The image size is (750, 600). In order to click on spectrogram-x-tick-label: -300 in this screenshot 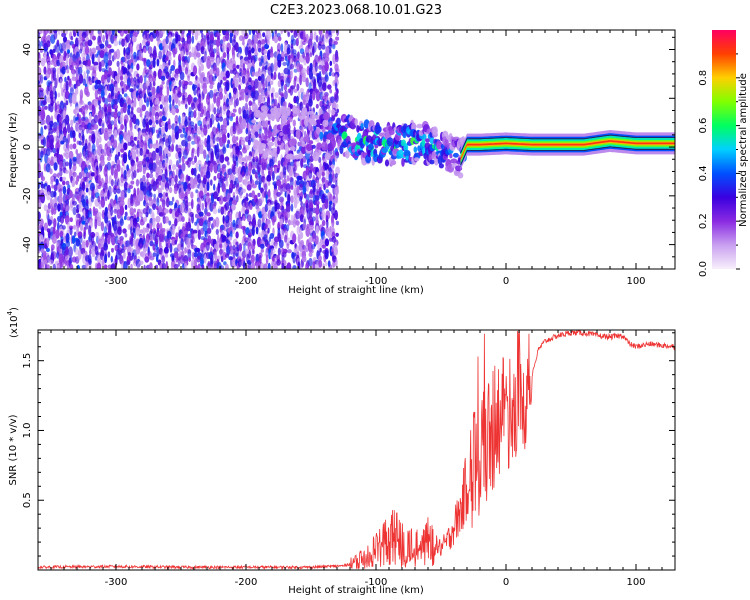, I will do `click(116, 281)`.